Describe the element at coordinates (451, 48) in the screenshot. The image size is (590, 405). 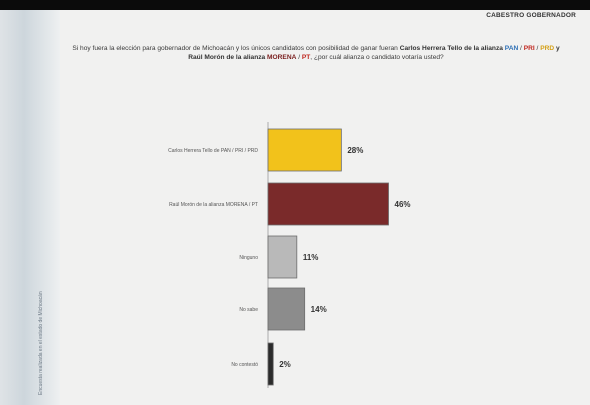
I see `question-candidate-1: Carlos Herrera Tello de la alianza` at that location.